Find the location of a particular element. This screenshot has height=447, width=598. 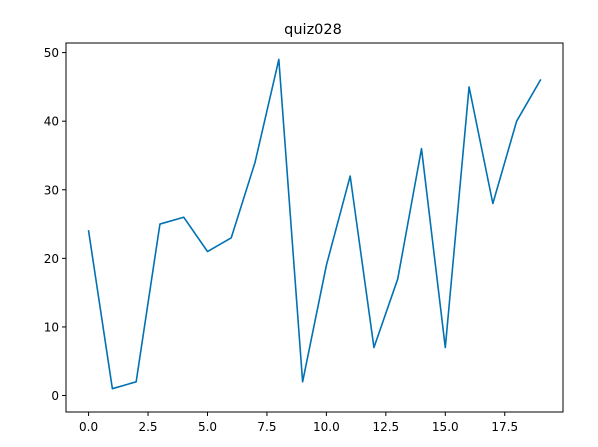

y-tick-label: 0 is located at coordinates (55, 396).